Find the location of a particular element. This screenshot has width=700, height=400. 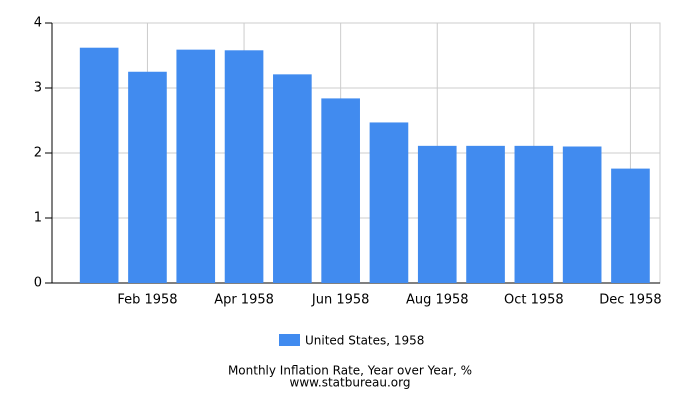

source: www.statbureau.org is located at coordinates (350, 383).